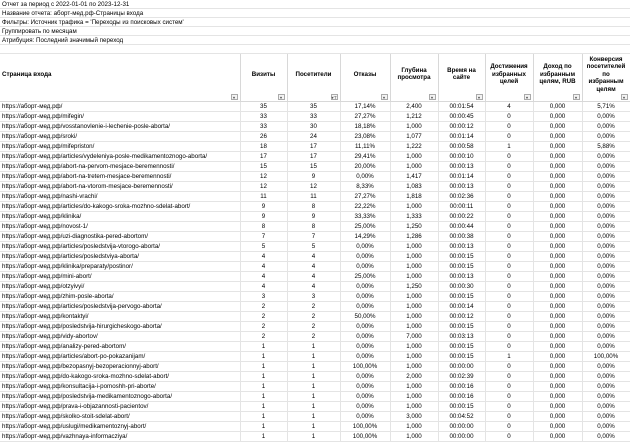  Describe the element at coordinates (365, 146) in the screenshot. I see `cell: 11,11%` at that location.